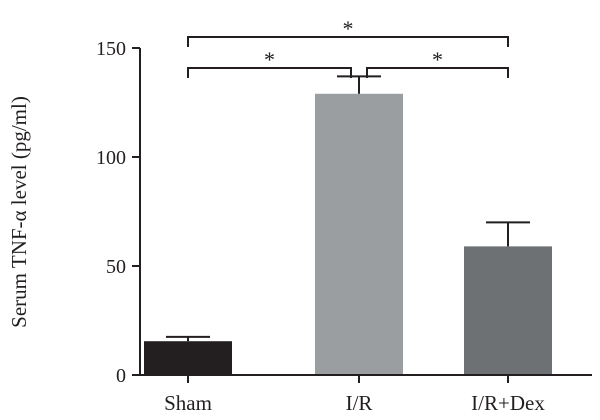 The width and height of the screenshot is (600, 420). What do you see at coordinates (359, 234) in the screenshot?
I see `bar-i-r` at bounding box center [359, 234].